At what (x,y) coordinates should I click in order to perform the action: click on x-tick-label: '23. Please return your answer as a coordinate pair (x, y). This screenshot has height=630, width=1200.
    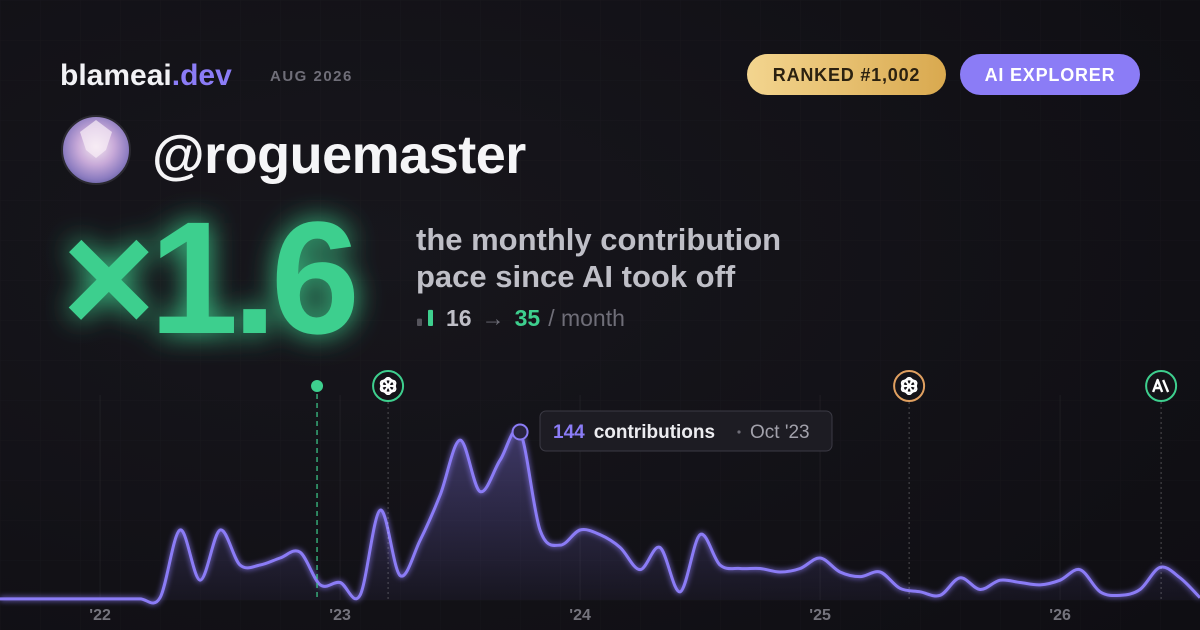
    Looking at the image, I should click on (340, 615).